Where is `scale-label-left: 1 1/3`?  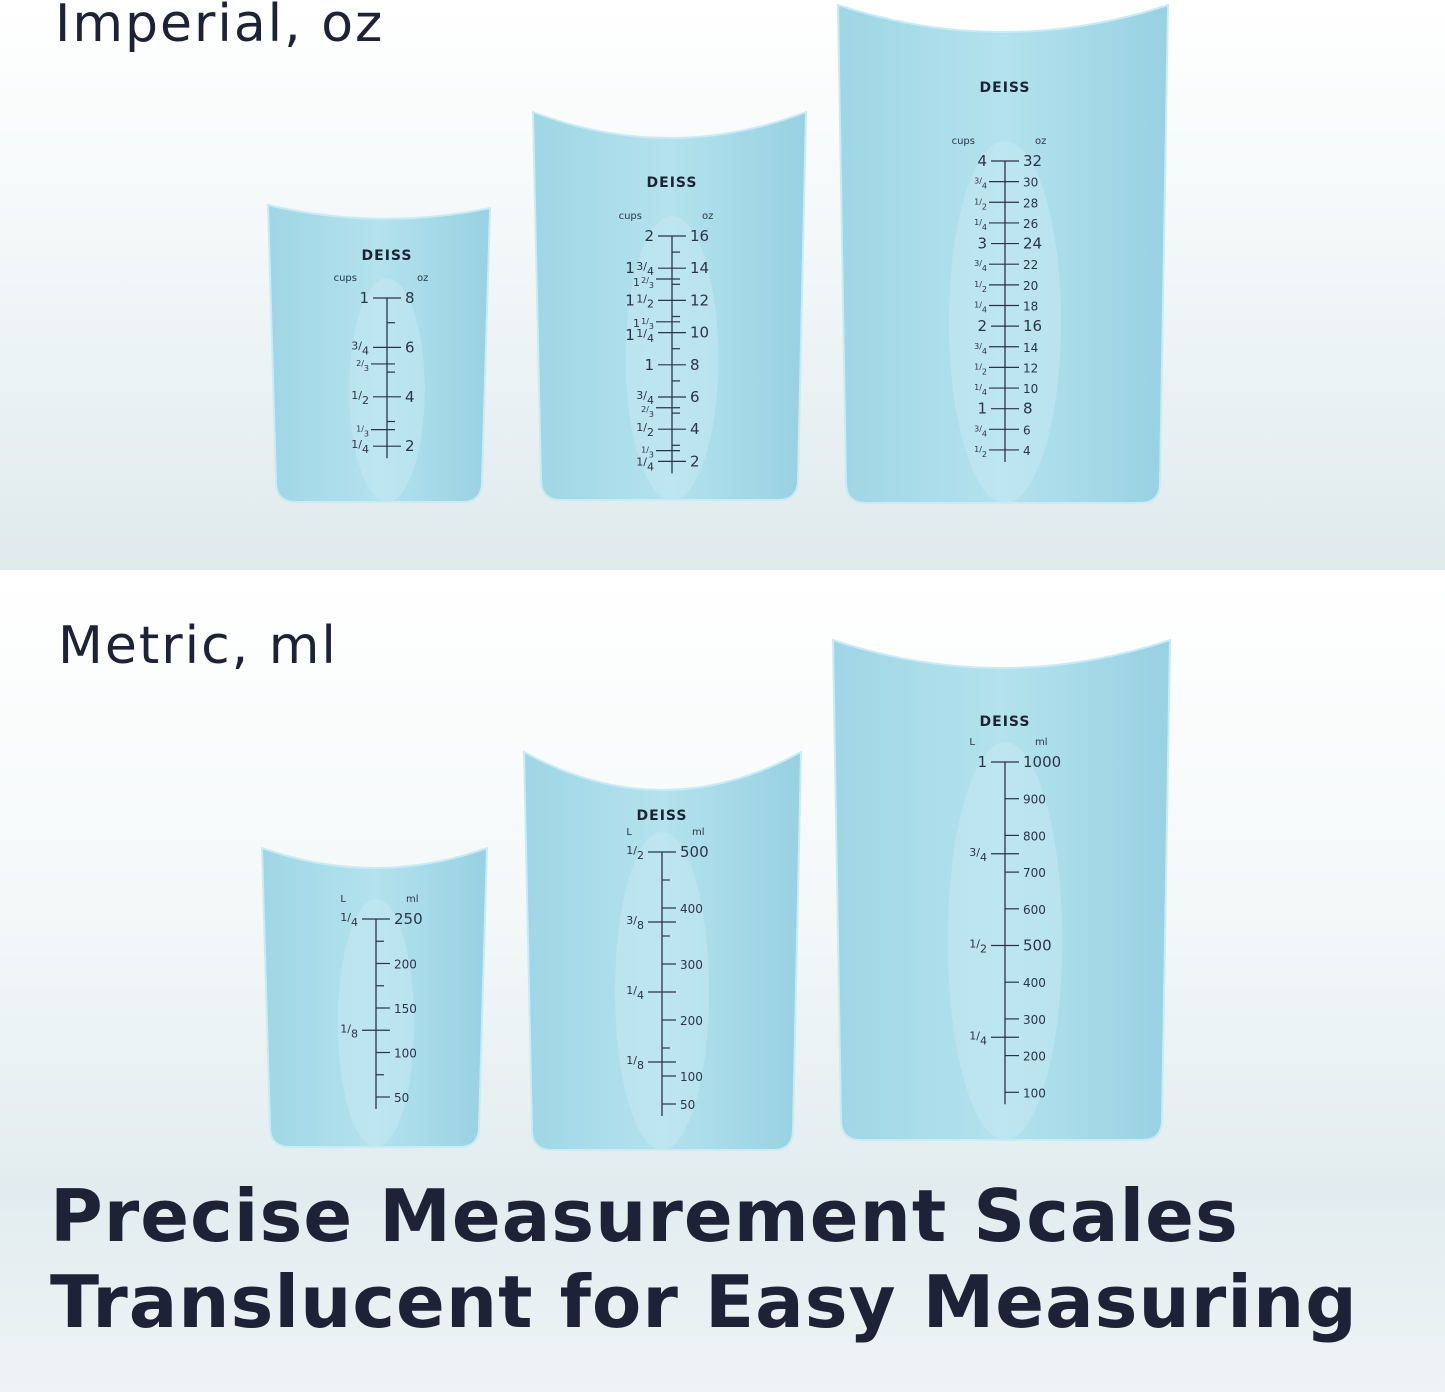 scale-label-left: 1 1/3 is located at coordinates (643, 324).